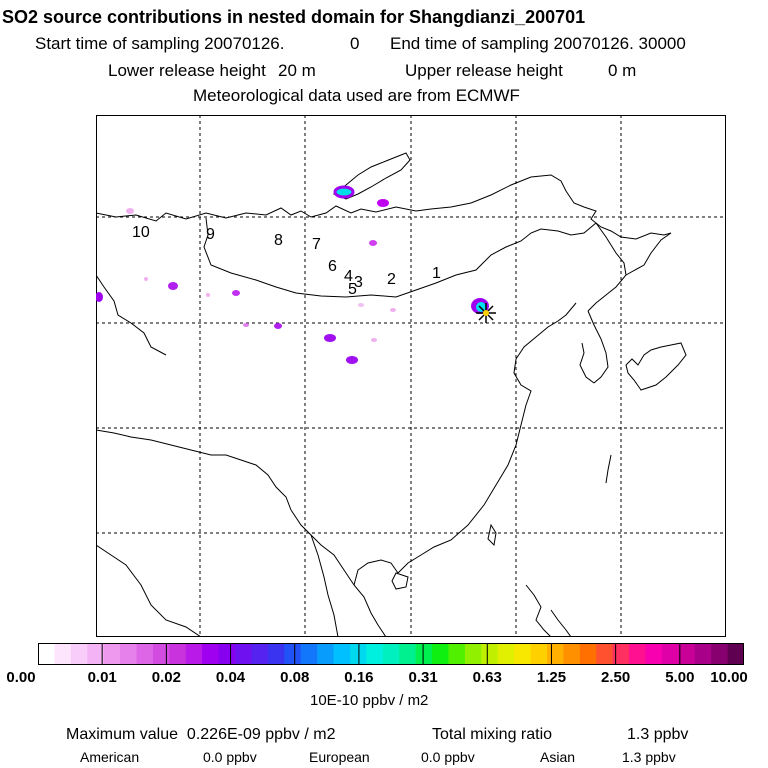  What do you see at coordinates (230, 677) in the screenshot?
I see `color-scale-tick-label: 0.04` at bounding box center [230, 677].